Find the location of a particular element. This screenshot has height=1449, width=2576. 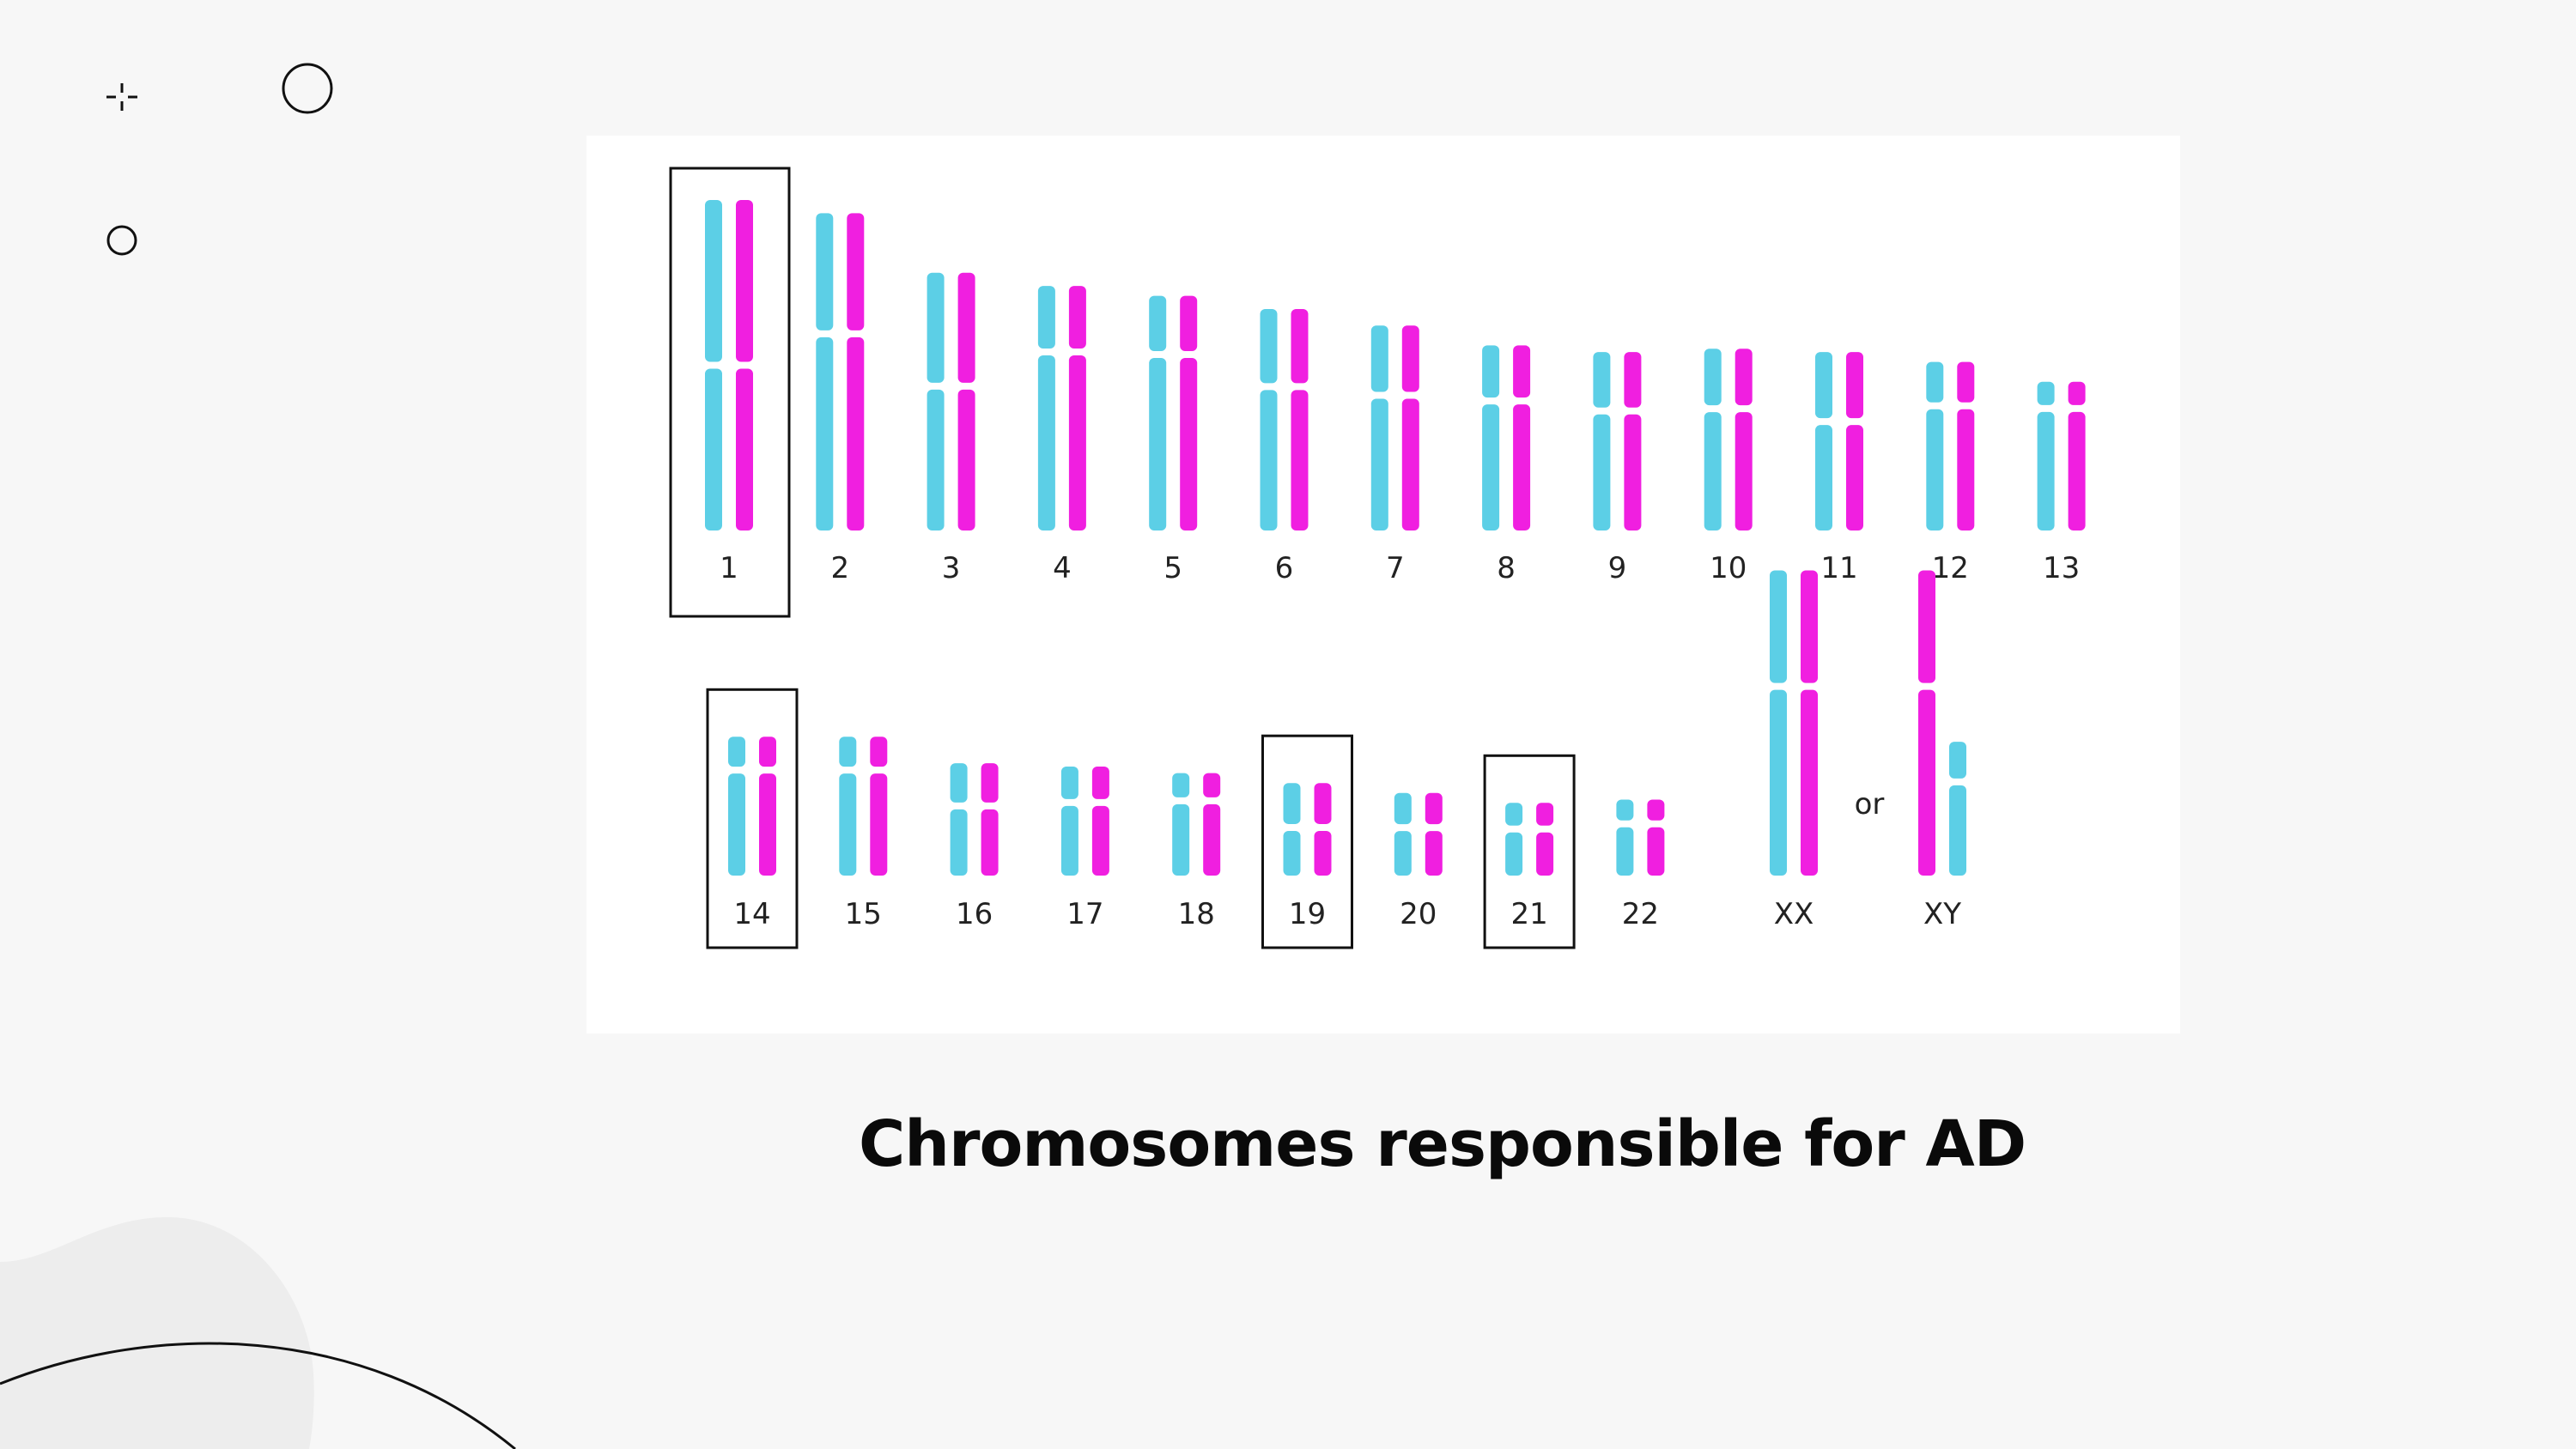

chromosome-label: 6 is located at coordinates (1284, 568).